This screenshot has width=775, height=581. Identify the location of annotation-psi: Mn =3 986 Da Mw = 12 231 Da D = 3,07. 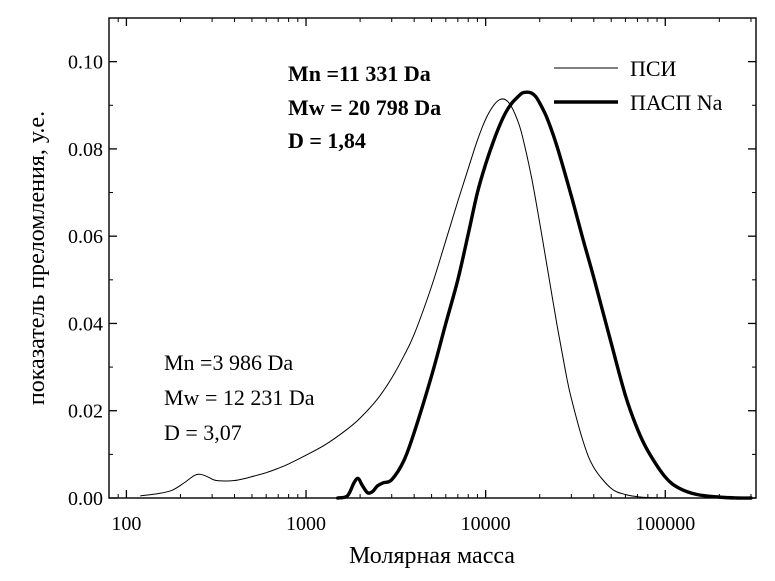
(239, 397).